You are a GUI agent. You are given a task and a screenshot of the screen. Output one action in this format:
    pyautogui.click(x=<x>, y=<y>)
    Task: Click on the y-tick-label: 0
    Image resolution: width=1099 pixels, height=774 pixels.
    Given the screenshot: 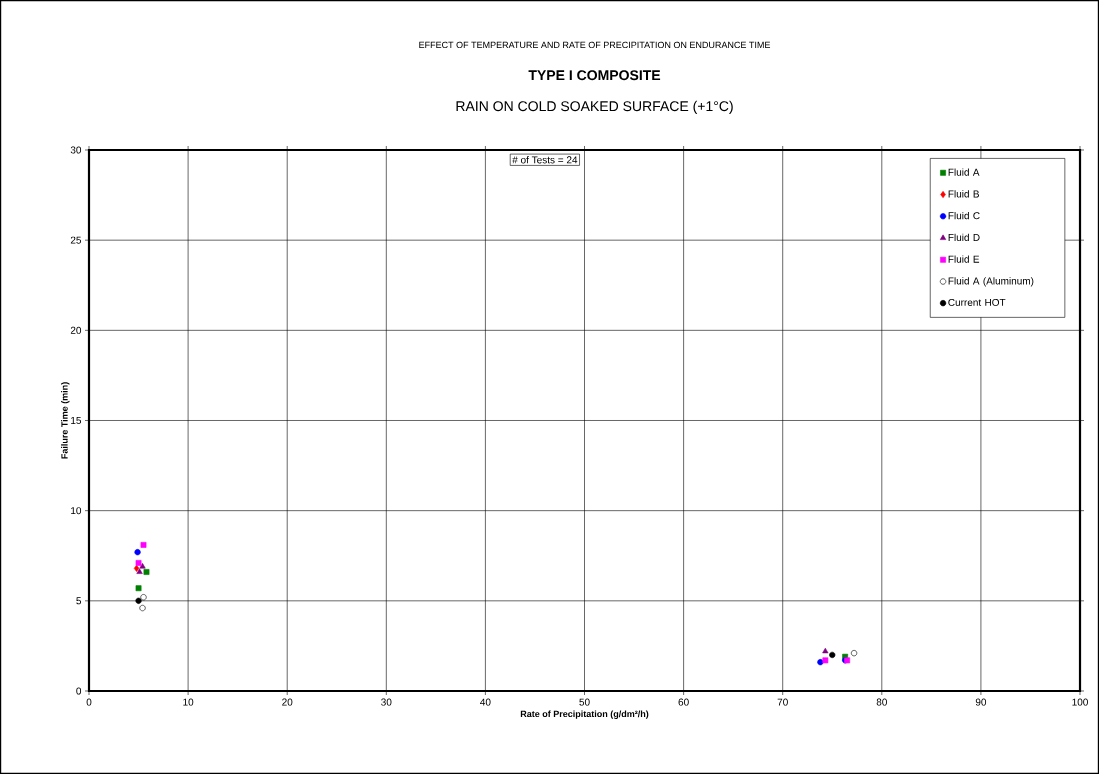 What is the action you would take?
    pyautogui.click(x=79, y=691)
    